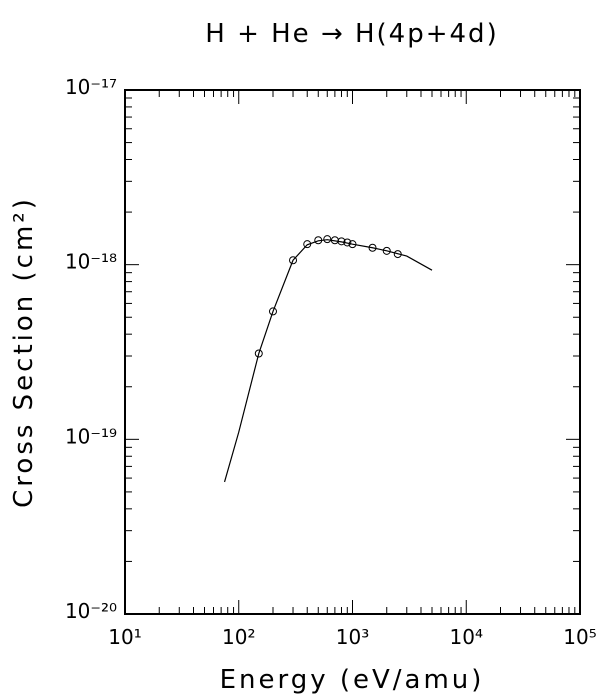  What do you see at coordinates (24, 352) in the screenshot?
I see `y-axis-label: Cross Section (cm²)` at bounding box center [24, 352].